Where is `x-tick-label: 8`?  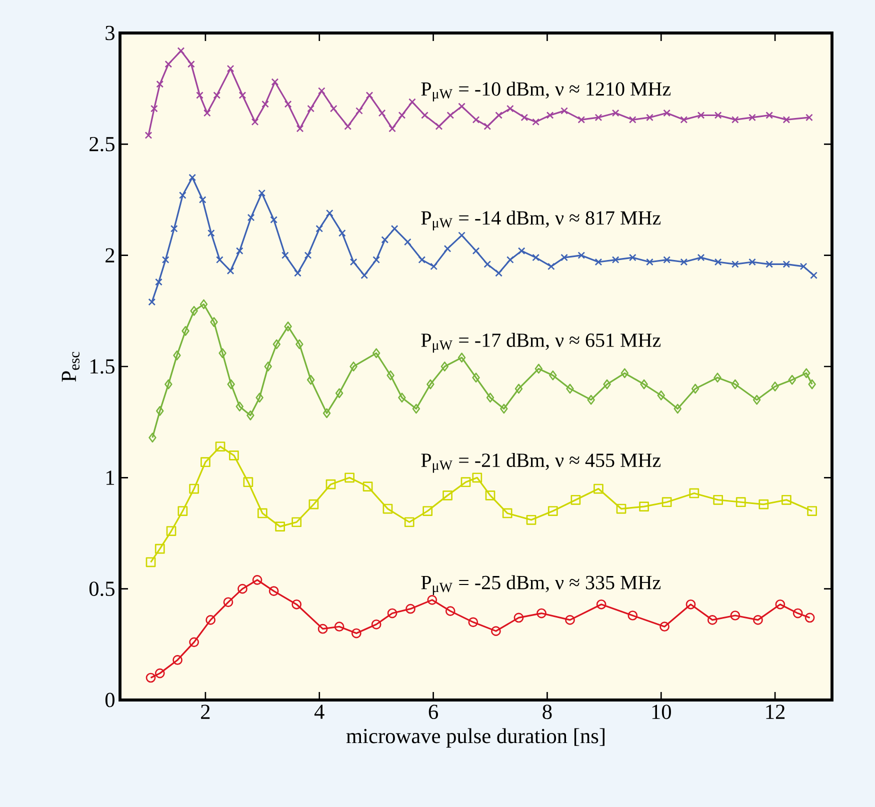 x-tick-label: 8 is located at coordinates (547, 712).